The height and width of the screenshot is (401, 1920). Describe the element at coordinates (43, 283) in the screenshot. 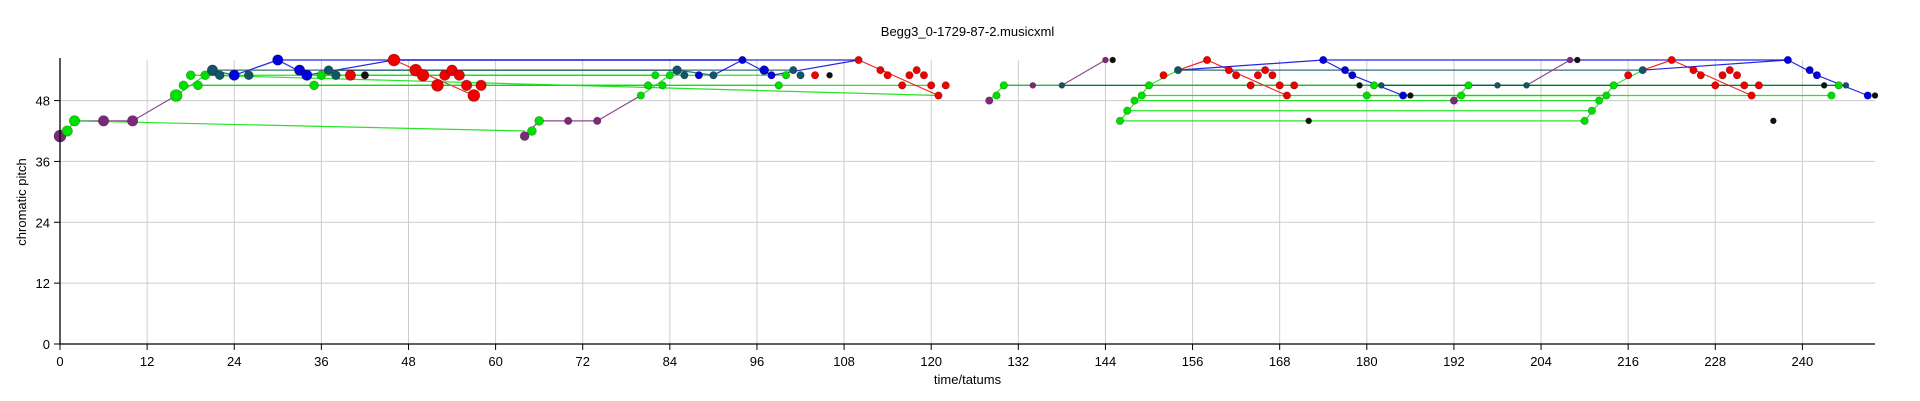

I see `y-tick-label: 12` at that location.